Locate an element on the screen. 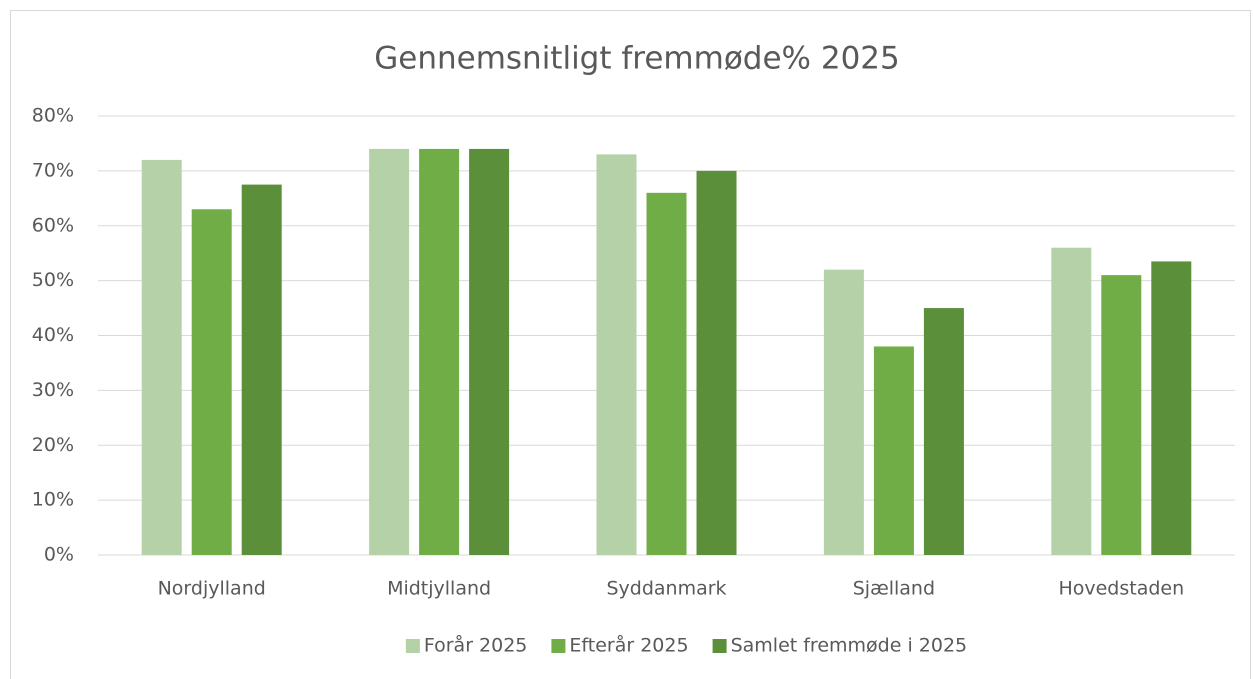 The image size is (1253, 679). x-tick-label: Syddanmark is located at coordinates (666, 589).